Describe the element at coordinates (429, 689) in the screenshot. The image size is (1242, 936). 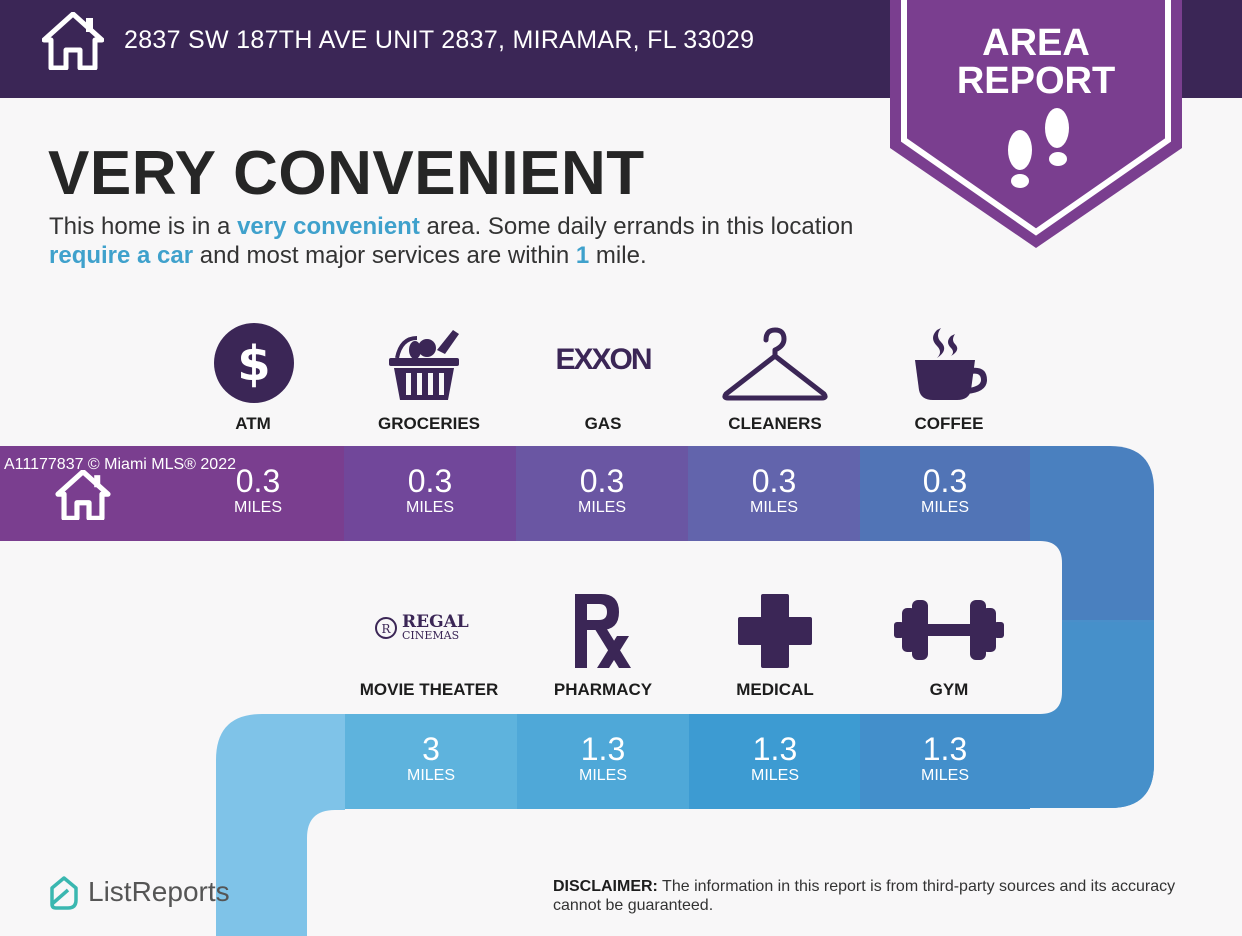
I see `place-label: MOVIE THEATER` at that location.